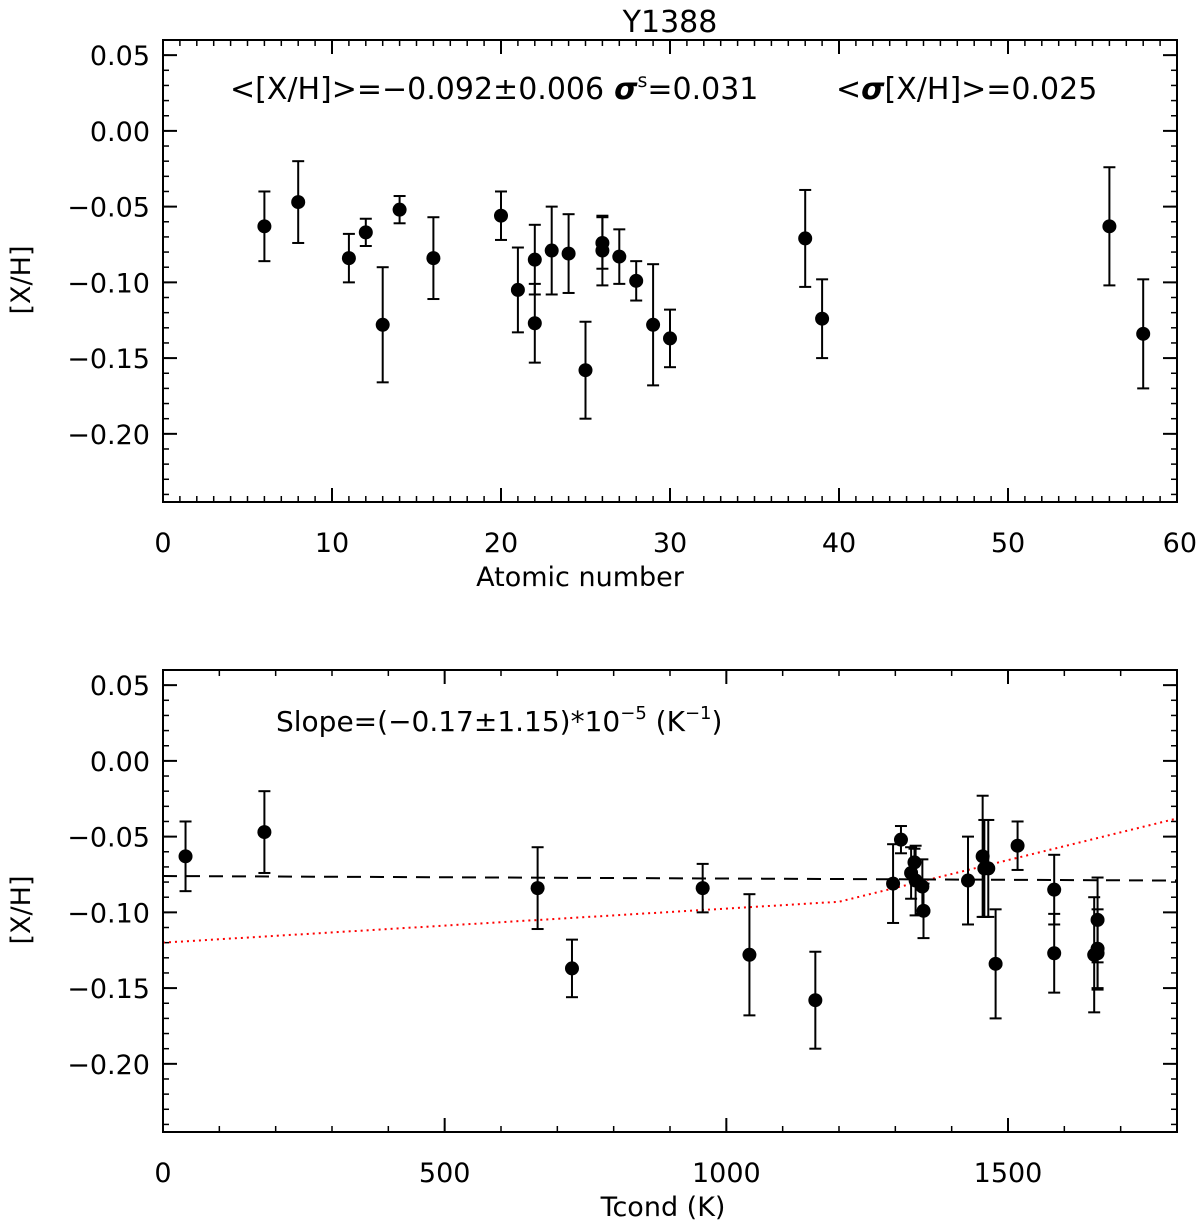 This screenshot has width=1200, height=1232. I want to click on mean-abundance-annotation: <[X/H]>=−0.092±0.006 σs=0.031, so click(494, 88).